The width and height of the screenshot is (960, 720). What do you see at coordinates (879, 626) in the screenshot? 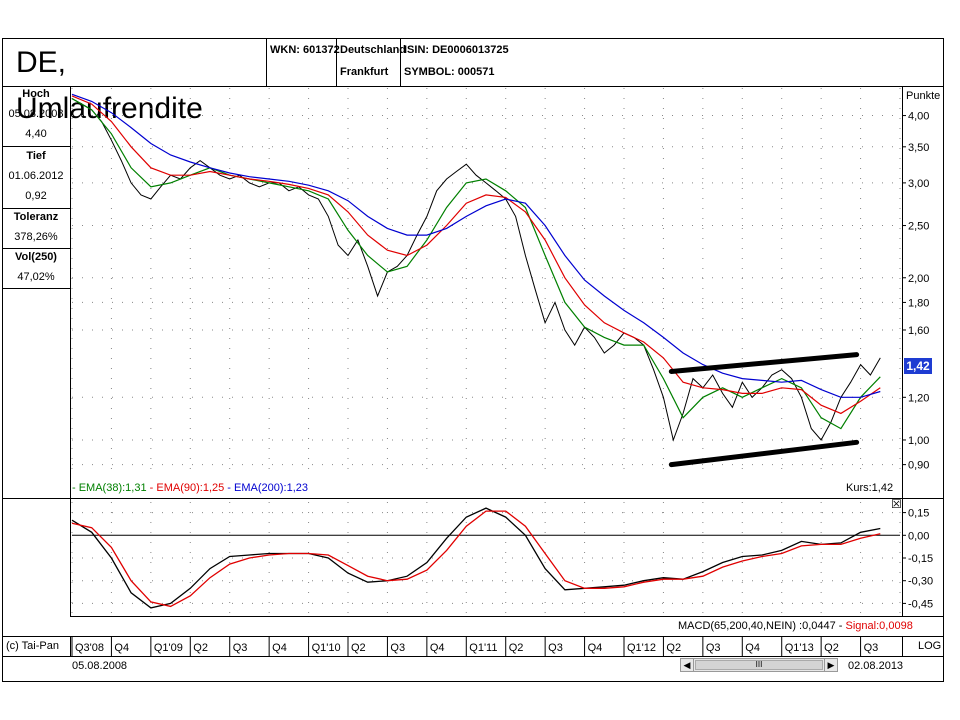
I see `macd-signal-text: Signal:0,0098` at bounding box center [879, 626].